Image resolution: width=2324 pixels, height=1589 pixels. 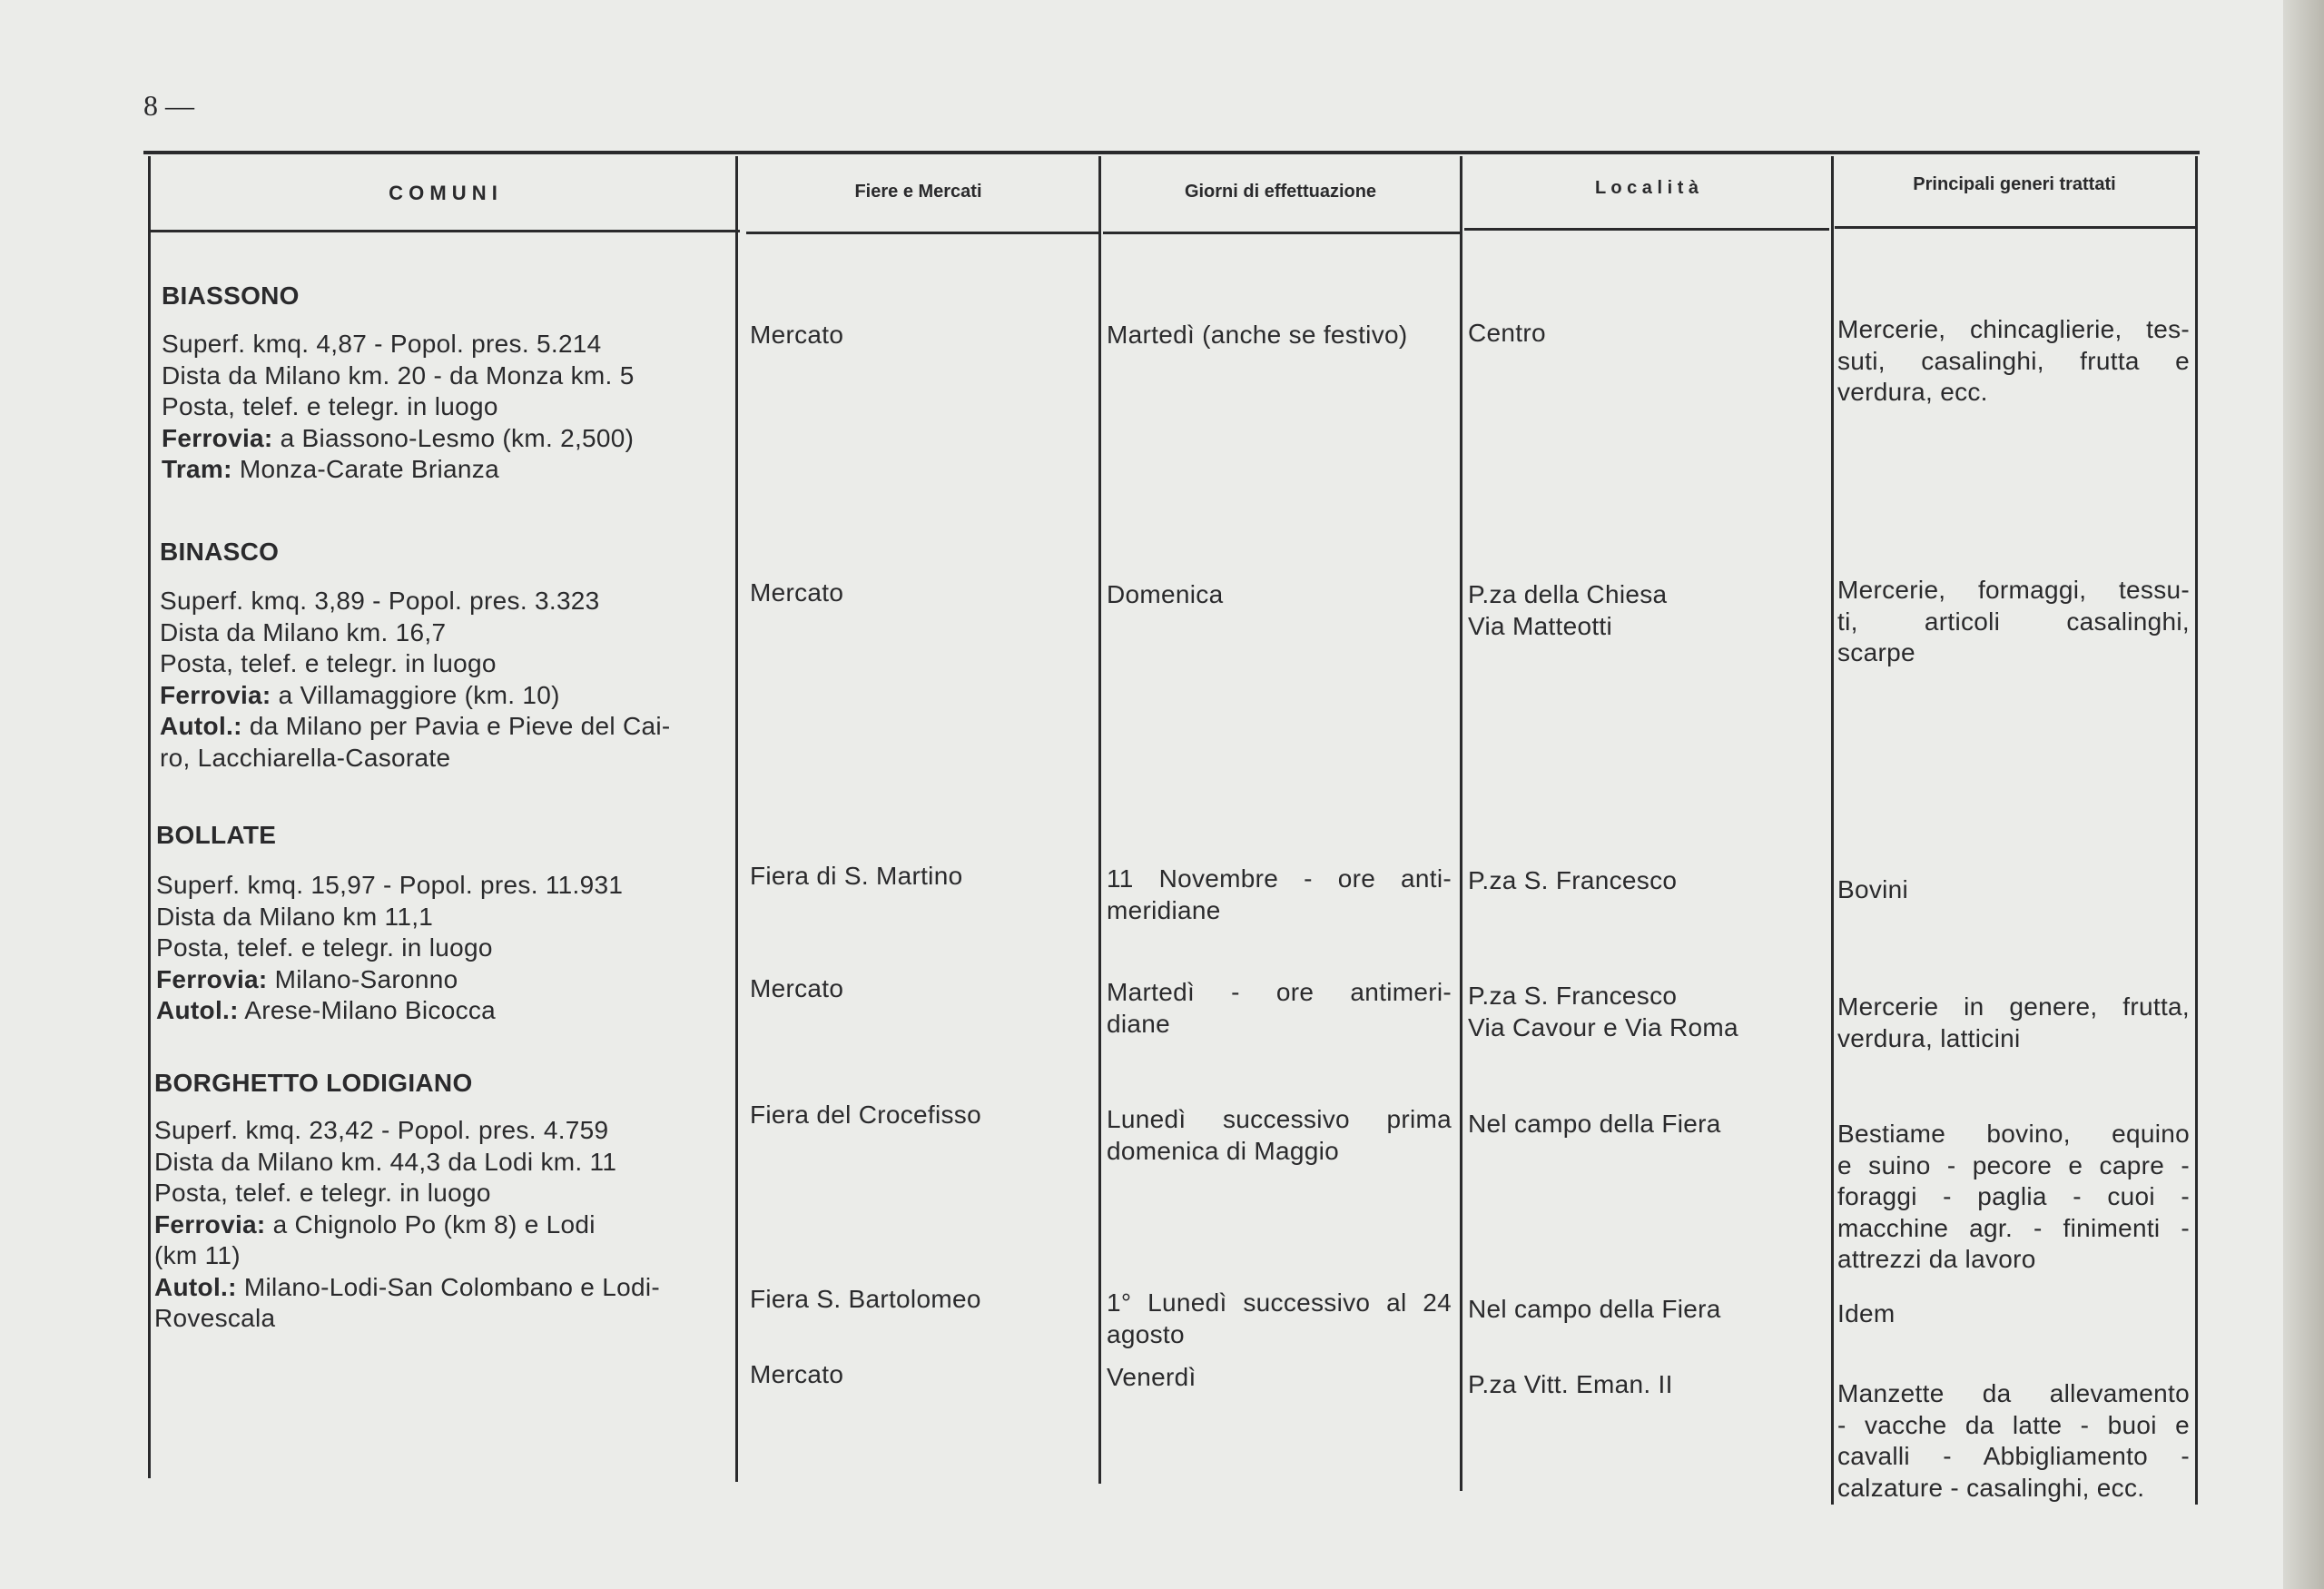 What do you see at coordinates (448, 439) in the screenshot?
I see `info-line: Ferrovia: a Biassono-Lesmo (km. 2,500)` at bounding box center [448, 439].